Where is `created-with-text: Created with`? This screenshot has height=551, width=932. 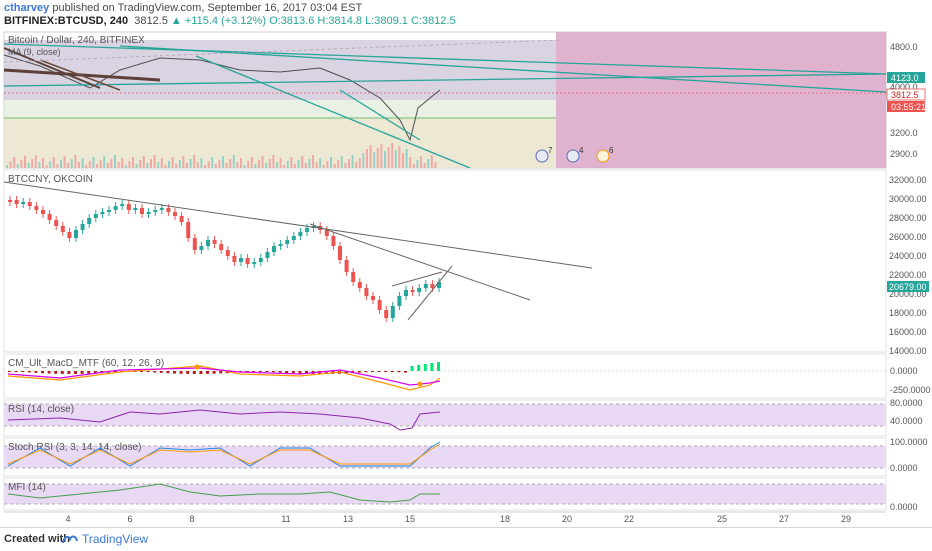 created-with-text: Created with is located at coordinates (37, 539).